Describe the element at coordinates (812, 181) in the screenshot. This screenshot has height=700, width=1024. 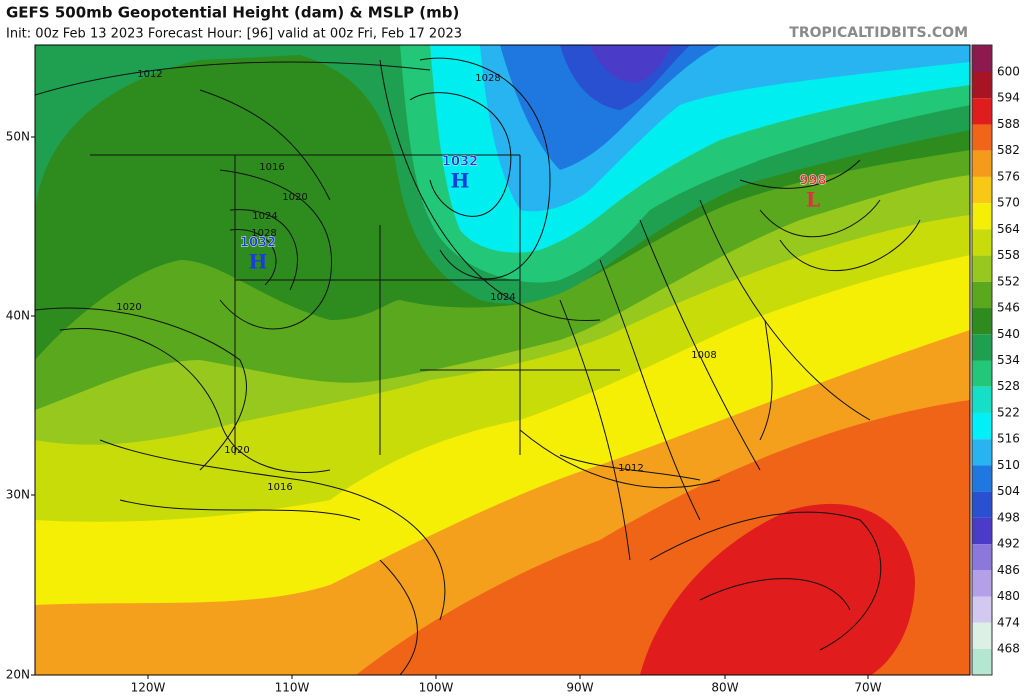
I see `pressure-value: 998` at that location.